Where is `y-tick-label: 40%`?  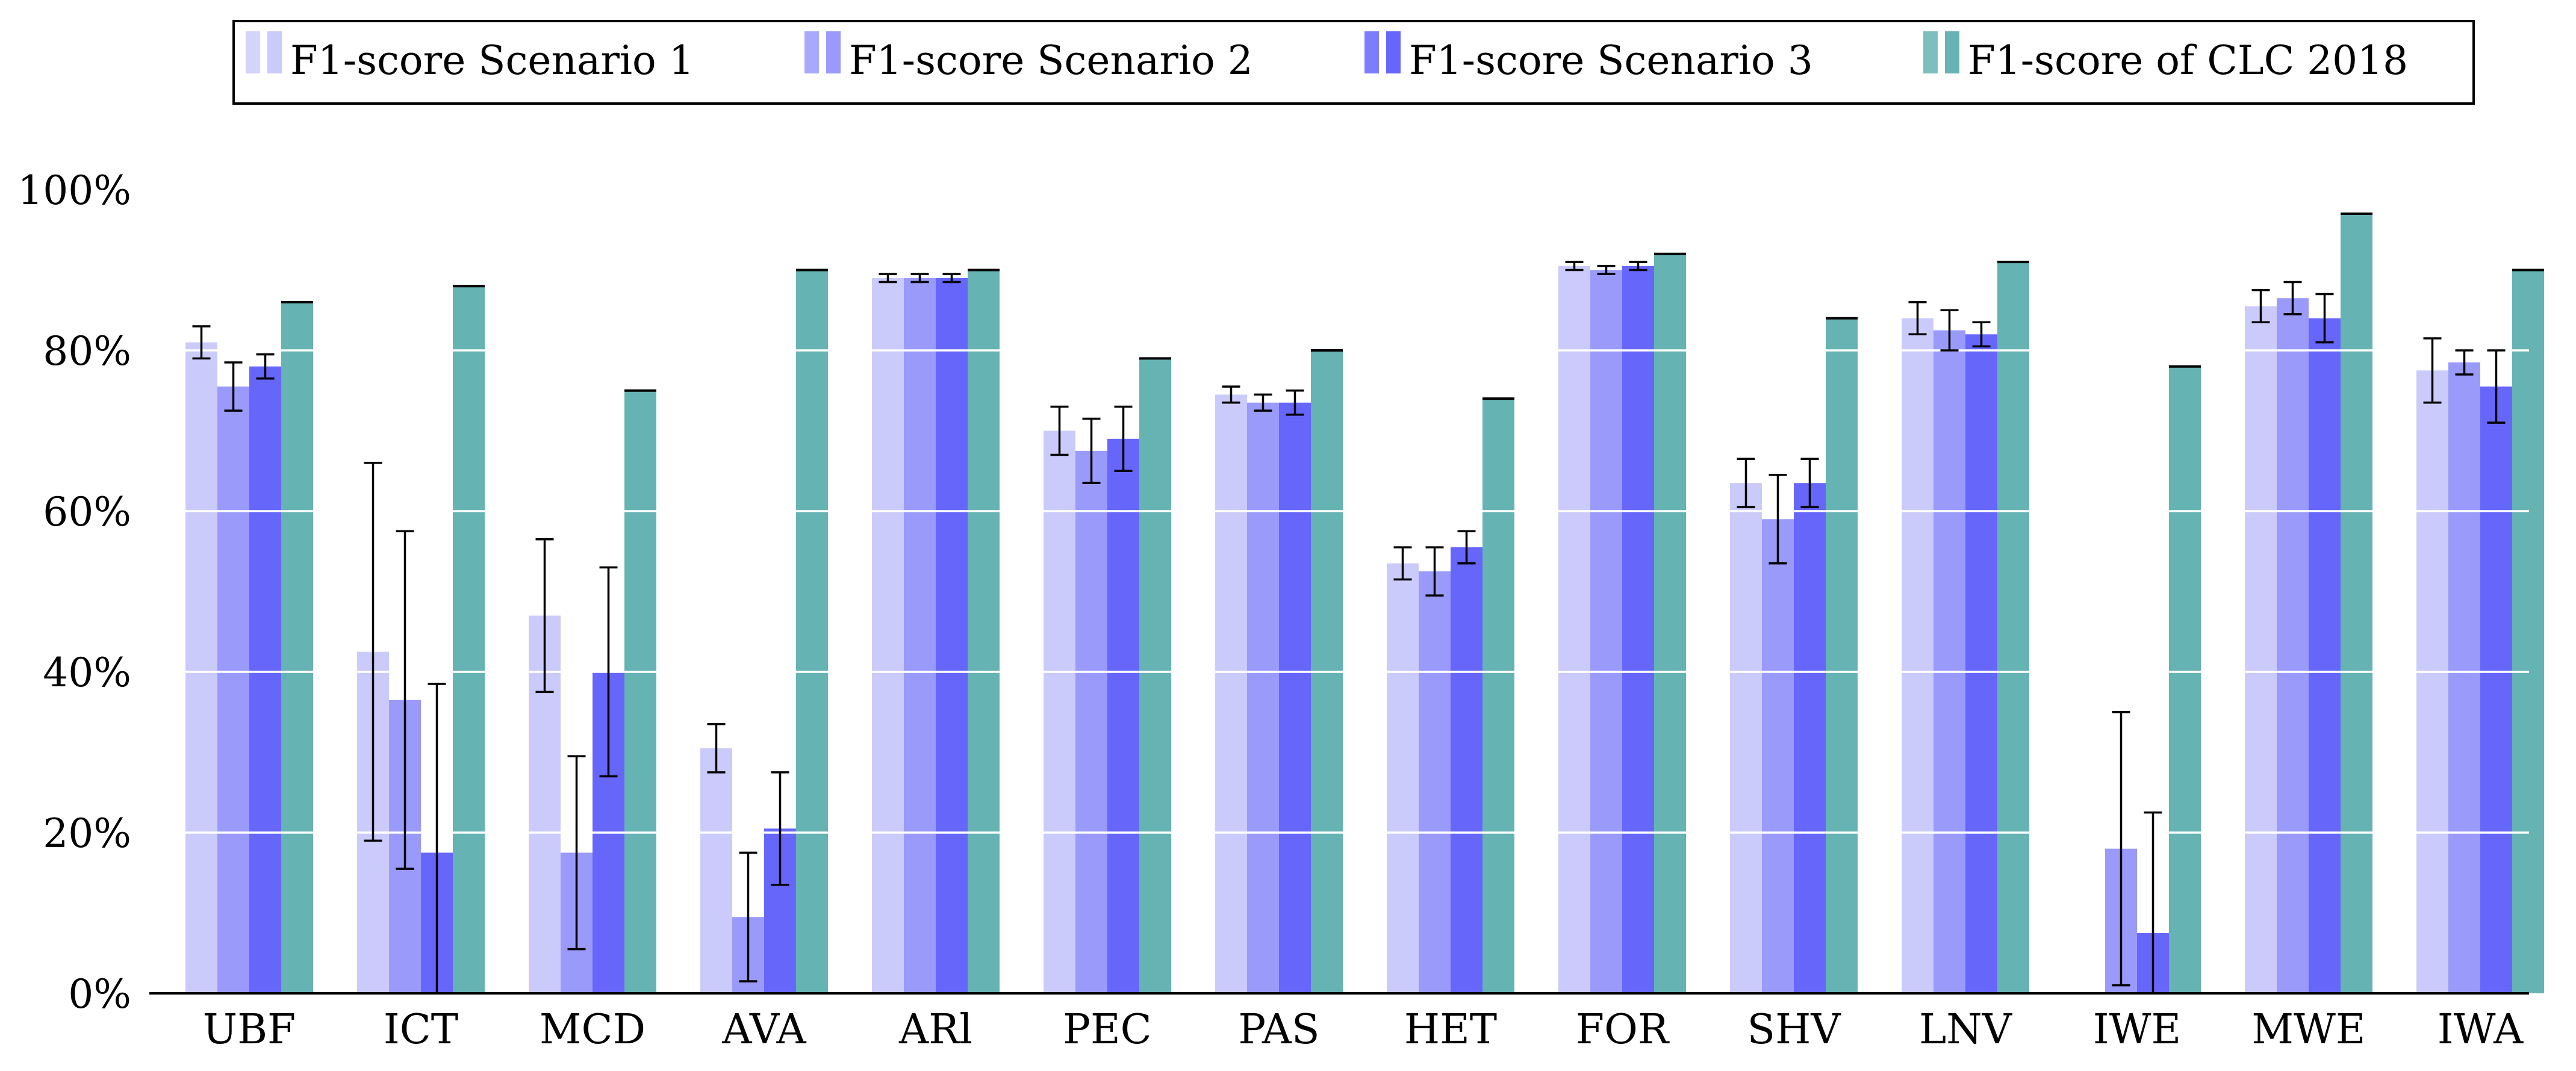
y-tick-label: 40% is located at coordinates (87, 673).